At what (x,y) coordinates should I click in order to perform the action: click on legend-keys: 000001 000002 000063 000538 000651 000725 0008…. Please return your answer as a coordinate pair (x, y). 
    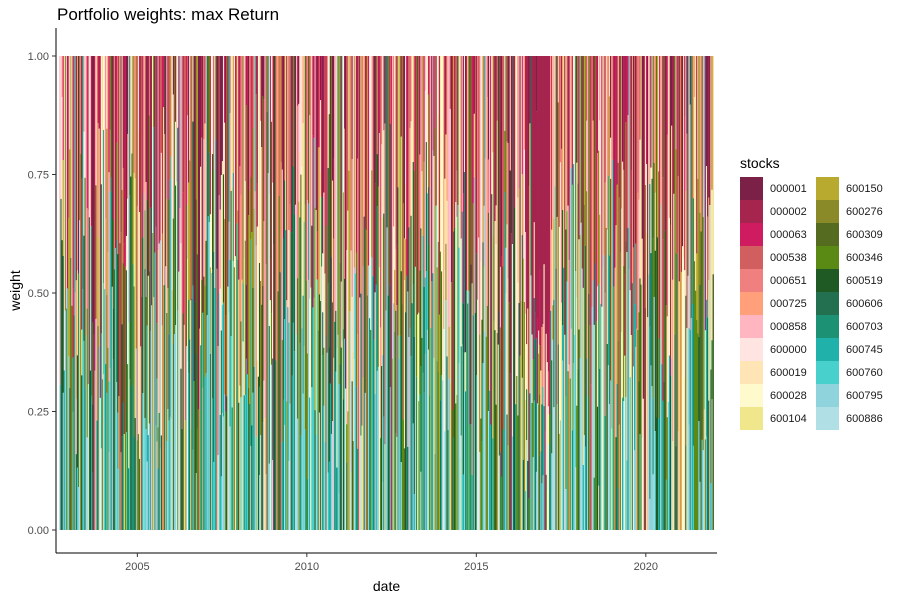
    Looking at the image, I should click on (816, 303).